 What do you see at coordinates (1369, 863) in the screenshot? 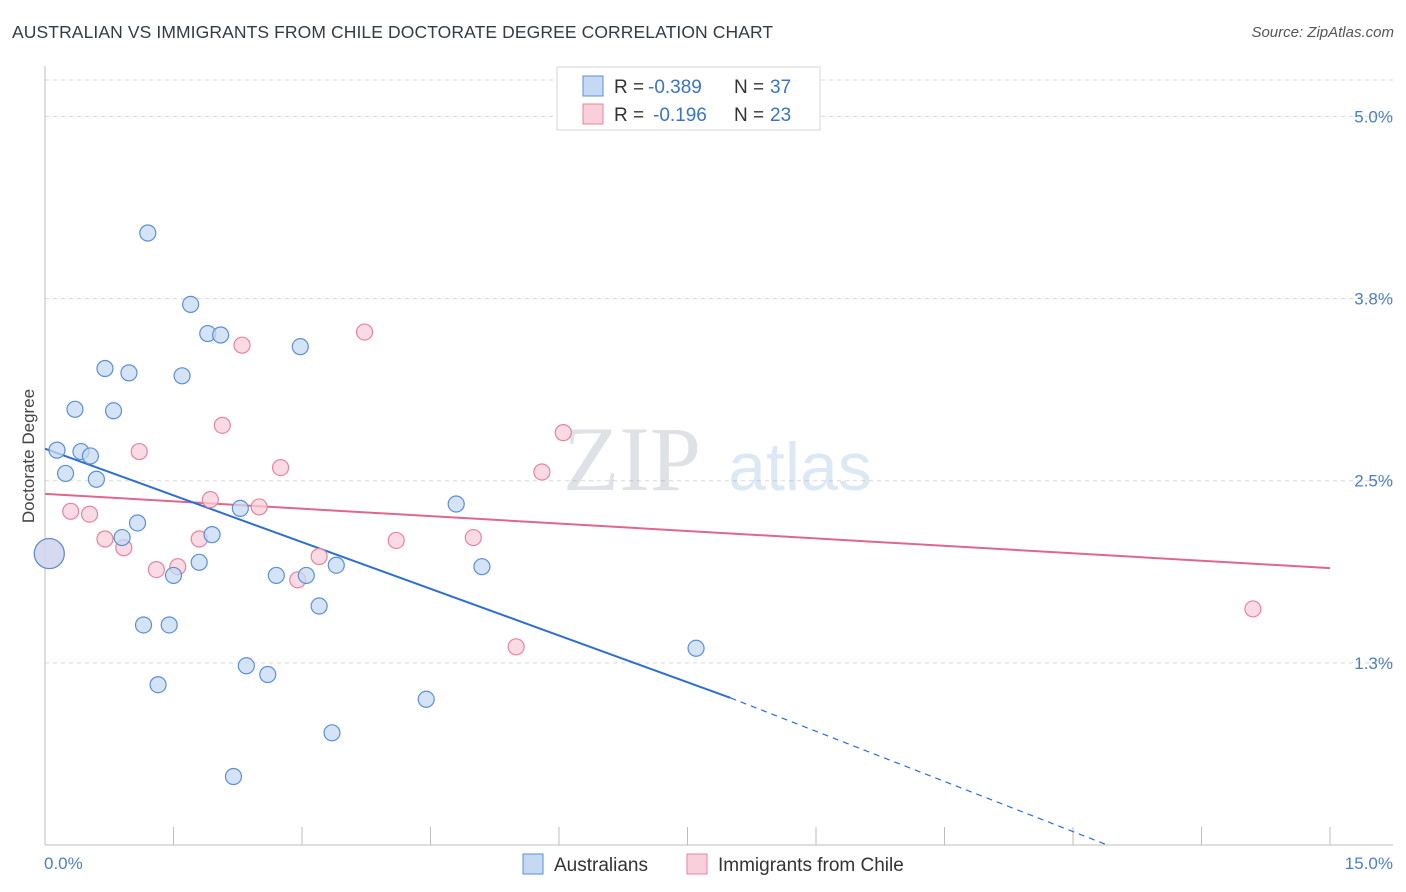
I see `x-tick-label-1: 15.0%` at bounding box center [1369, 863].